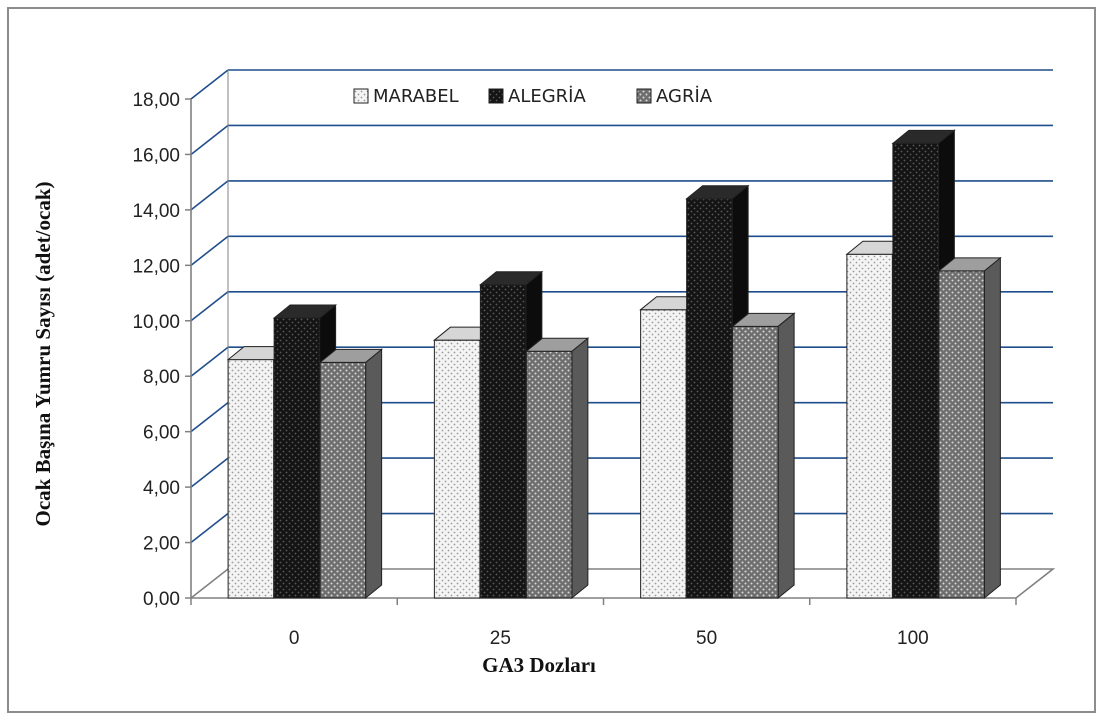 The width and height of the screenshot is (1103, 720). Describe the element at coordinates (539, 665) in the screenshot. I see `x-axis-title: GA3 Dozları` at that location.